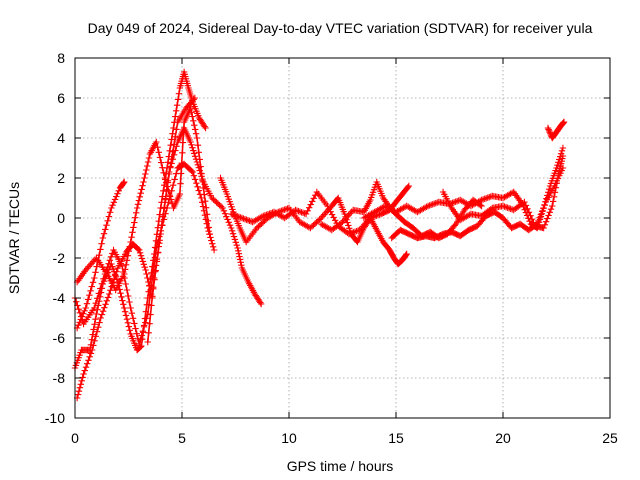 This screenshot has height=480, width=640. Describe the element at coordinates (61, 178) in the screenshot. I see `y-tick-label: 2` at that location.